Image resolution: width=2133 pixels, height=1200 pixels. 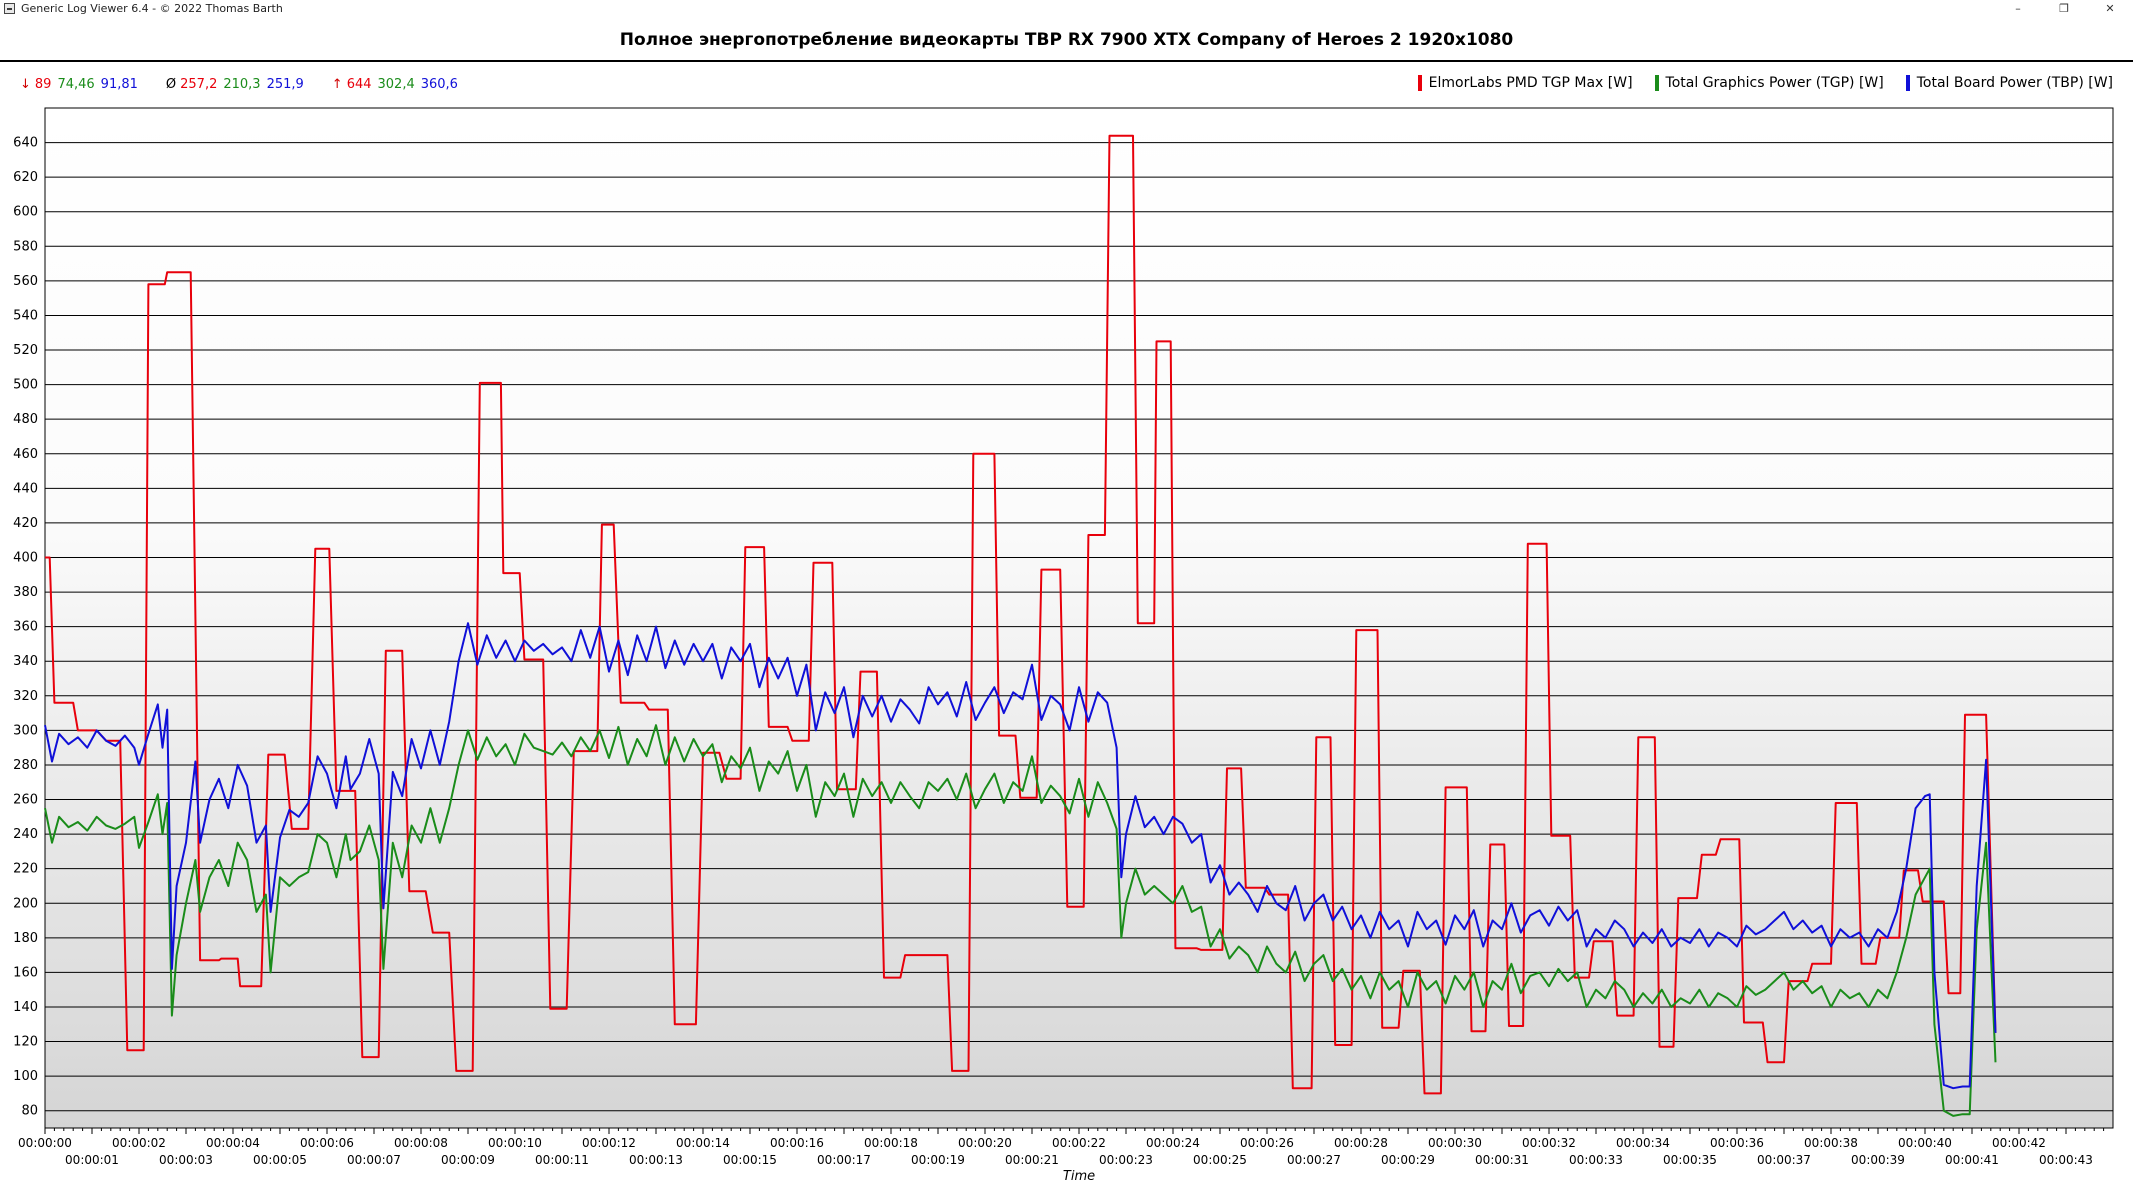 What do you see at coordinates (1596, 1160) in the screenshot?
I see `x-tick-label: 00:00:33` at bounding box center [1596, 1160].